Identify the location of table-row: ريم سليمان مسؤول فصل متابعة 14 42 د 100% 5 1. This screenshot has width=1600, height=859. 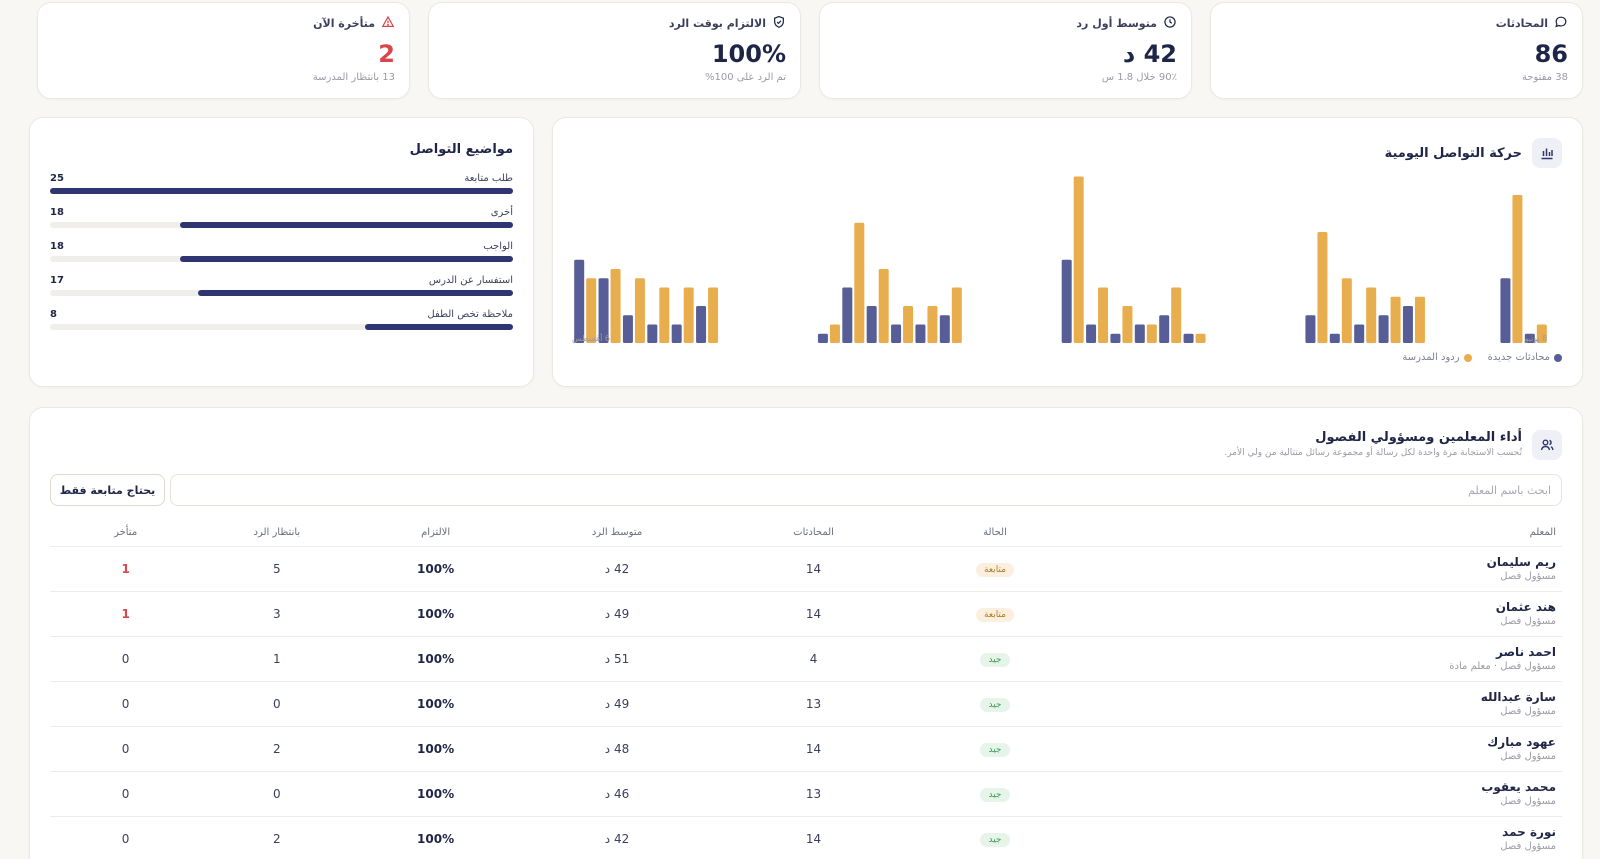
(806, 569).